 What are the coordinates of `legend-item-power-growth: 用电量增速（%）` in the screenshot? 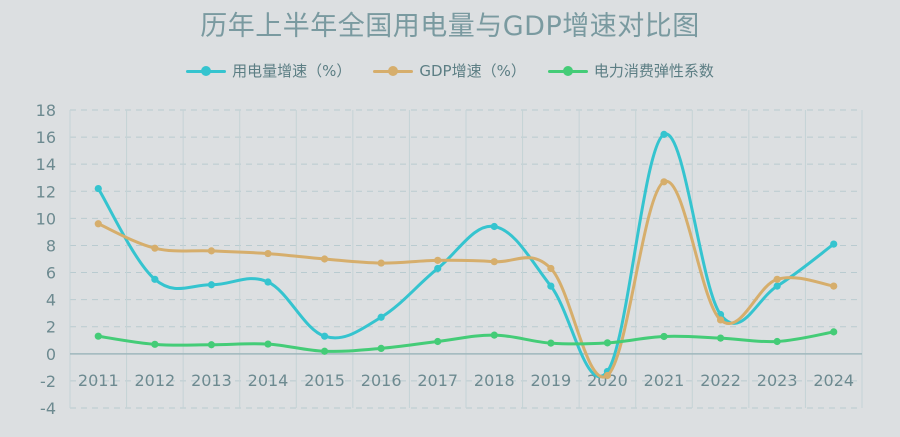 It's located at (268, 70).